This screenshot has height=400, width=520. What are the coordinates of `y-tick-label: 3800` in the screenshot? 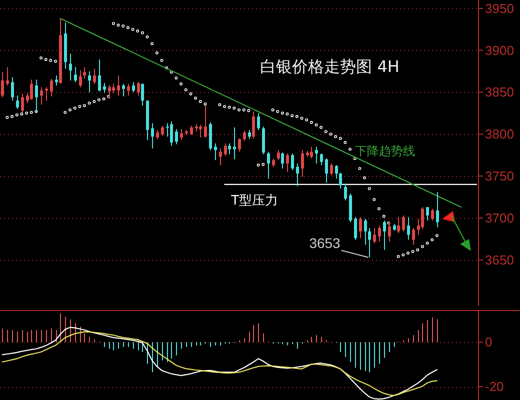 It's located at (499, 134).